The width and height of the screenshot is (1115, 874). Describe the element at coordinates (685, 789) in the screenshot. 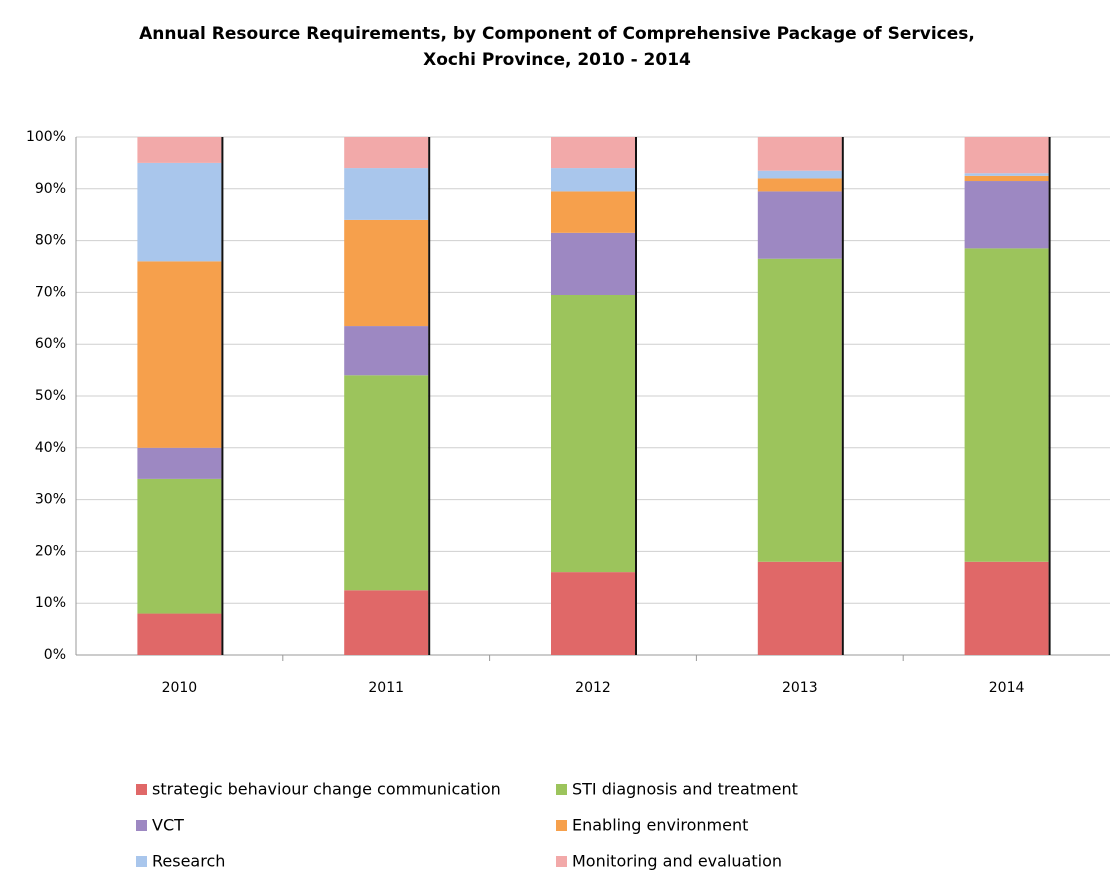

I see `legend-label: STI diagnosis and treatment` at that location.